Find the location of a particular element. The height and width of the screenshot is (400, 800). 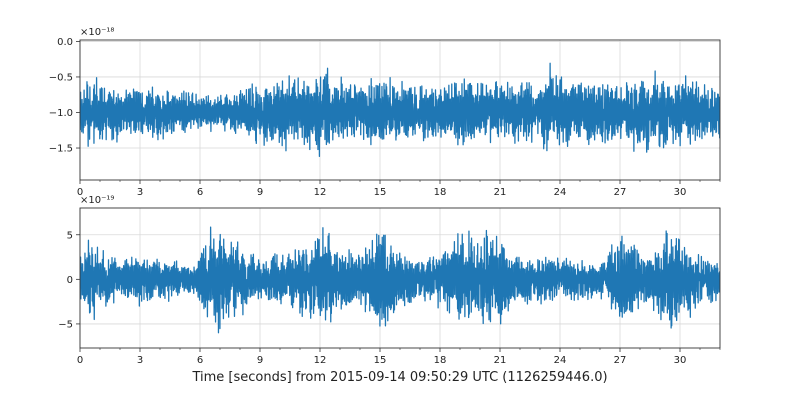

bottom-panel-x-tick-label: 9 is located at coordinates (260, 360).